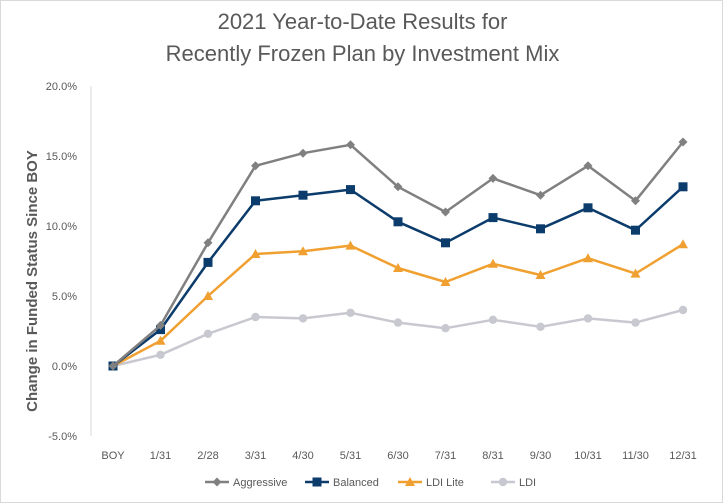  Describe the element at coordinates (362, 21) in the screenshot. I see `chart-title-line1: 2021 Year-to-Date Results for` at that location.